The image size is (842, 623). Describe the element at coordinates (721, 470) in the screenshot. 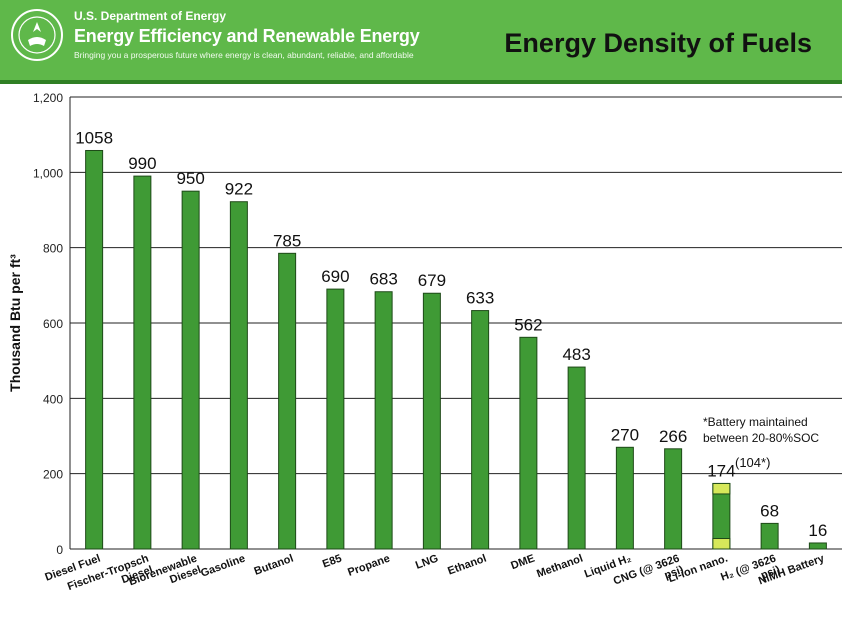

I see `data-label: 174` at that location.